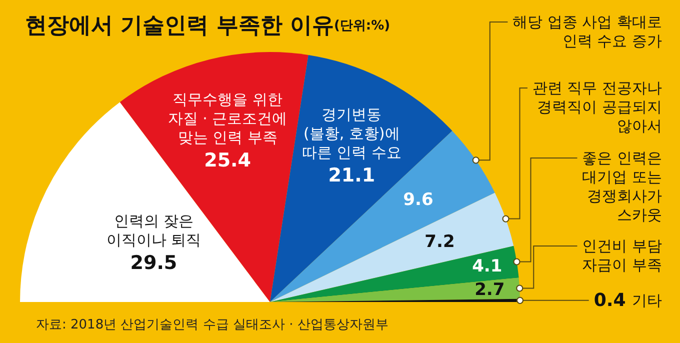 This screenshot has width=680, height=343. Describe the element at coordinates (622, 186) in the screenshot. I see `slice-label: 좋은 인력은 대기업 또는 경쟁회사가 스카웃` at that location.